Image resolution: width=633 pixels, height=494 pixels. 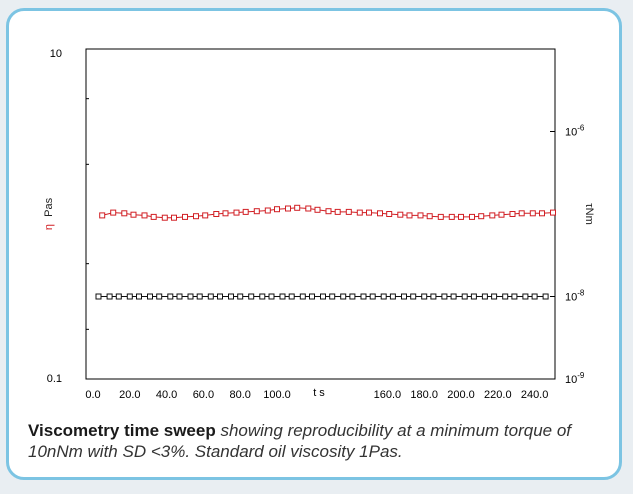 What do you see at coordinates (498, 395) in the screenshot?
I see `x-tick-label: 220.0` at bounding box center [498, 395].